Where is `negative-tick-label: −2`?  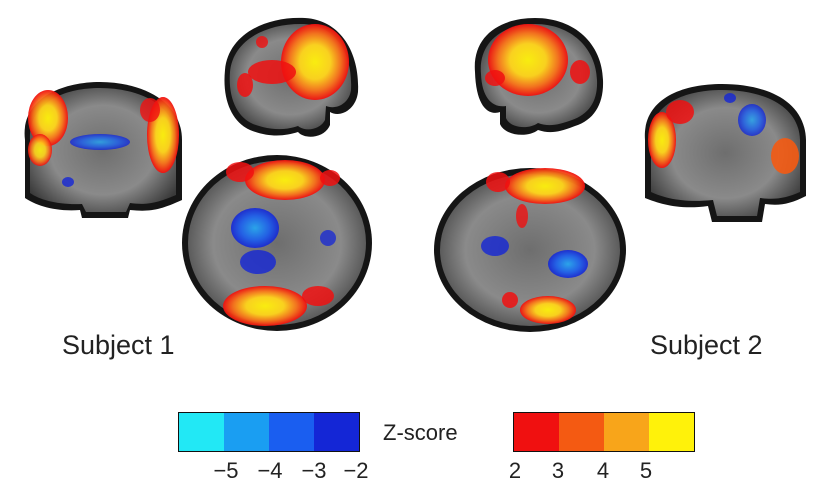 negative-tick-label: −2 is located at coordinates (356, 470).